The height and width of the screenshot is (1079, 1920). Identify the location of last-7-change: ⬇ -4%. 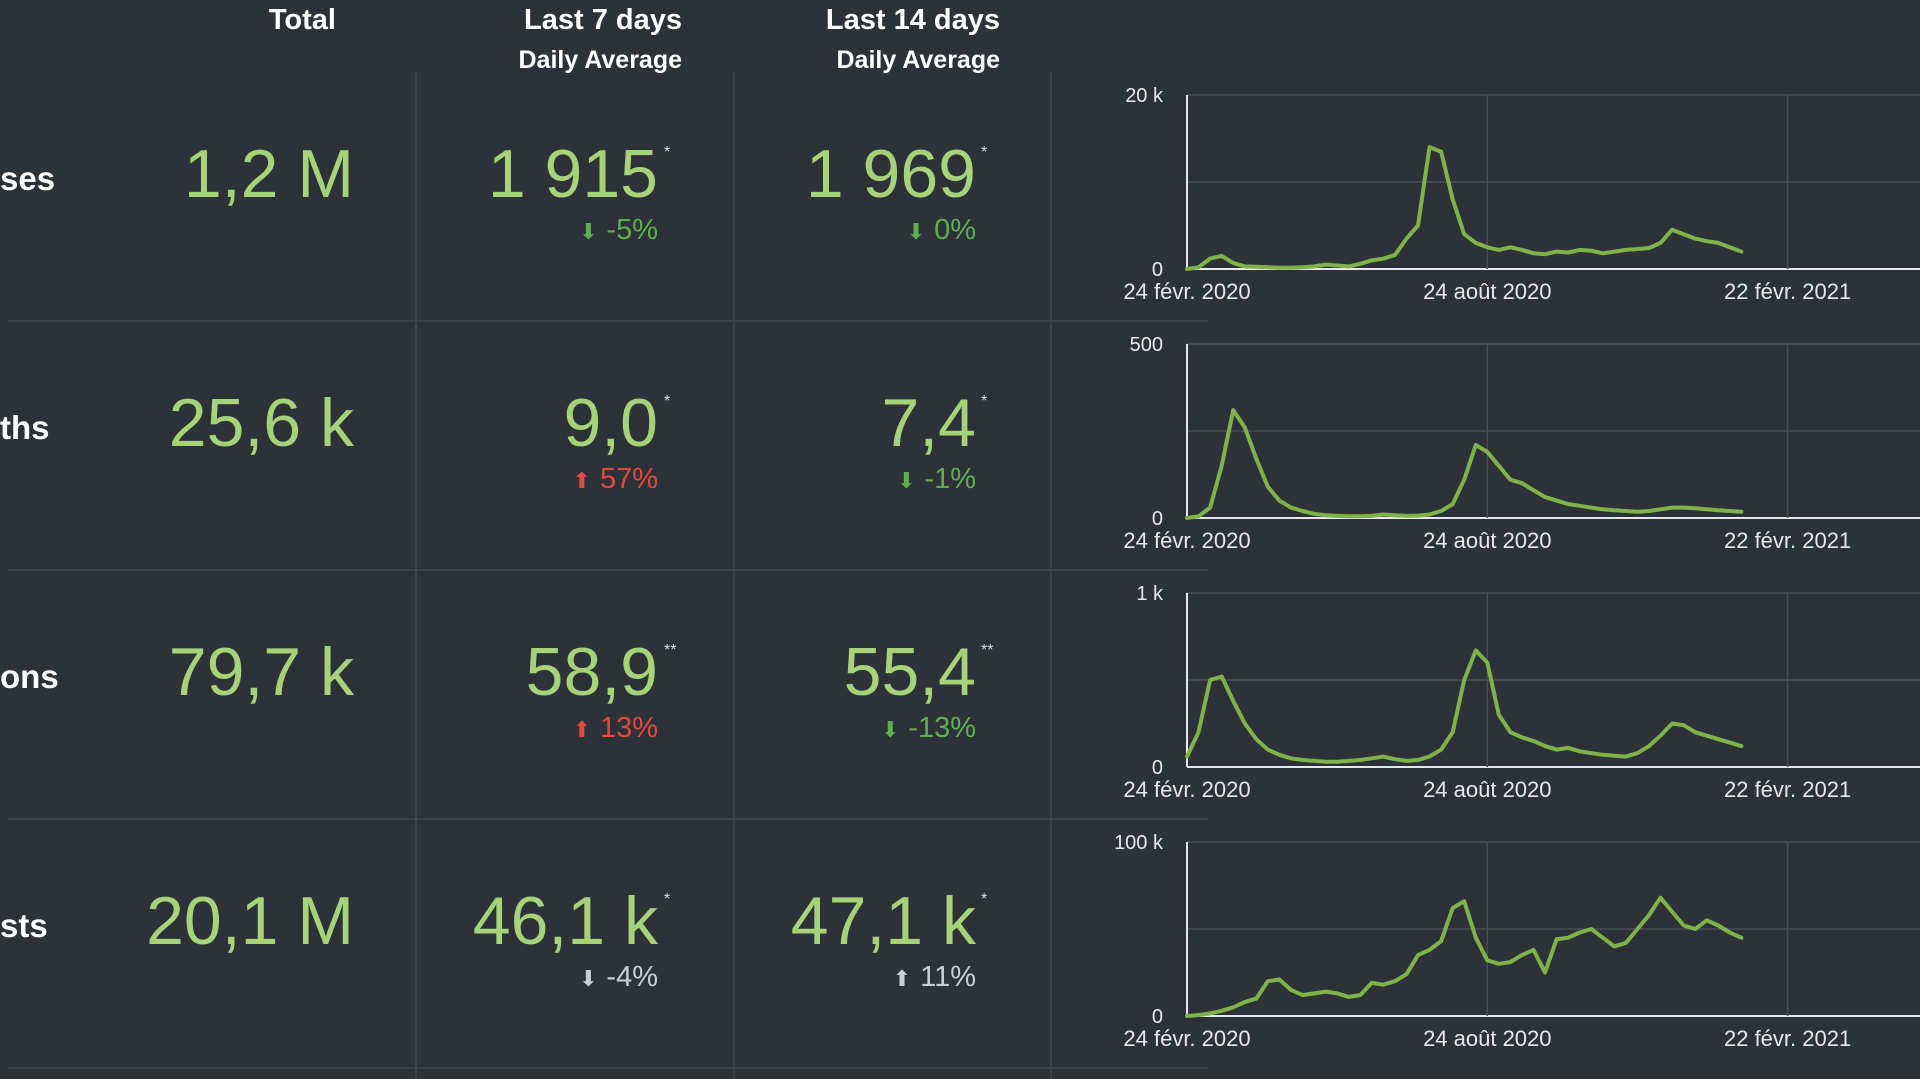
(533, 978).